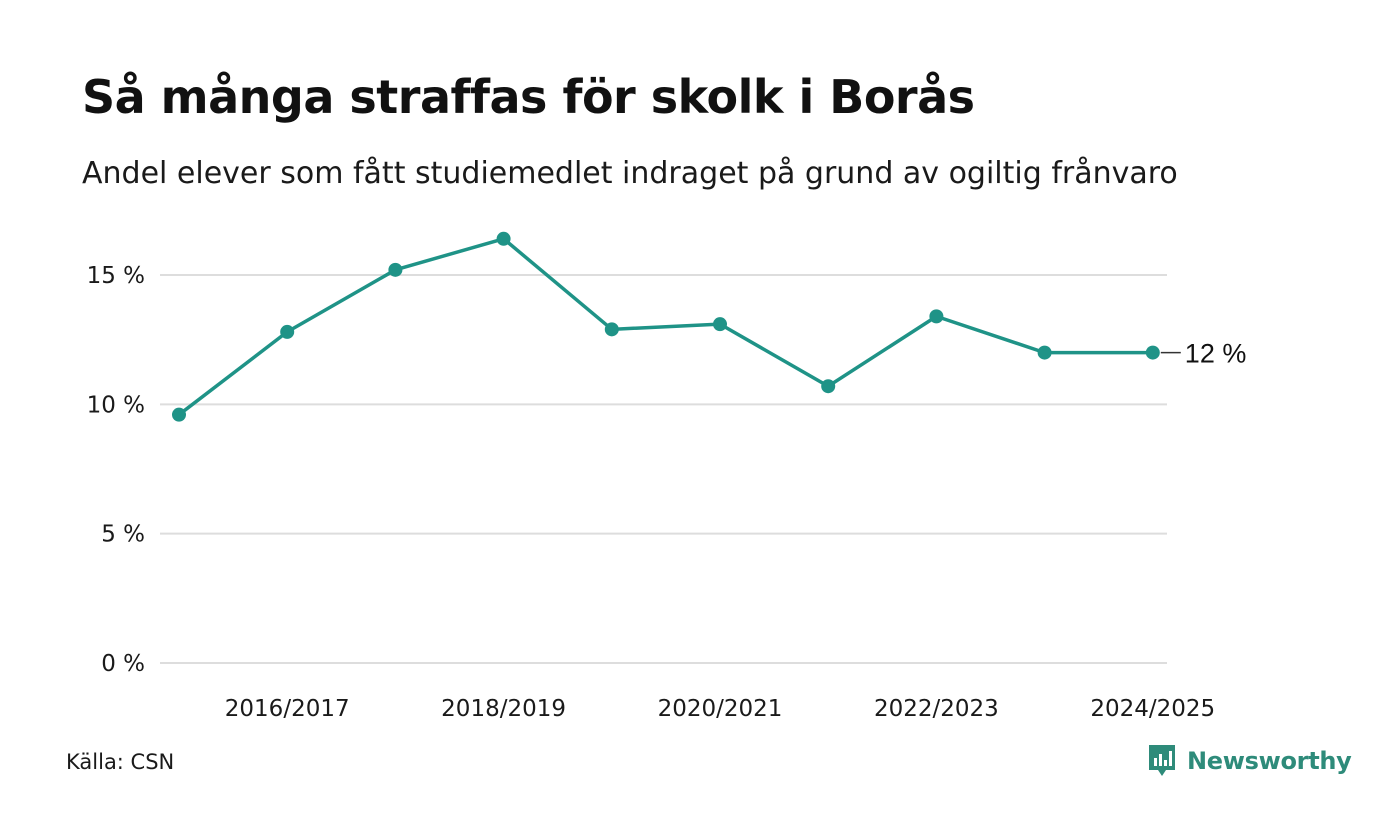  What do you see at coordinates (120, 762) in the screenshot?
I see `source-note: Källa: CSN` at bounding box center [120, 762].